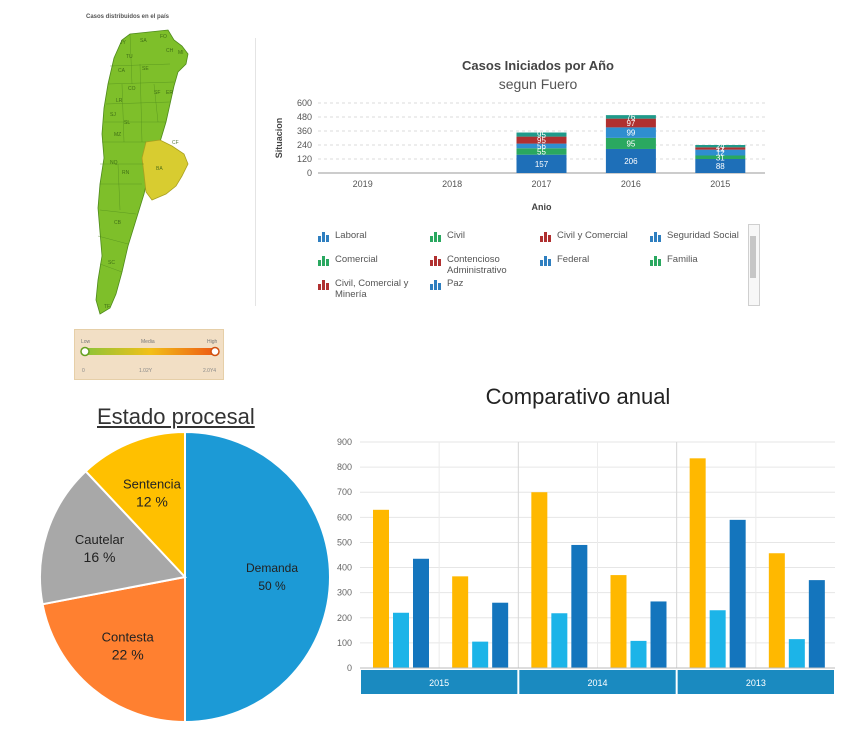 The image size is (868, 738). Describe the element at coordinates (349, 668) in the screenshot. I see `comp-y-tick-label: 0` at that location.